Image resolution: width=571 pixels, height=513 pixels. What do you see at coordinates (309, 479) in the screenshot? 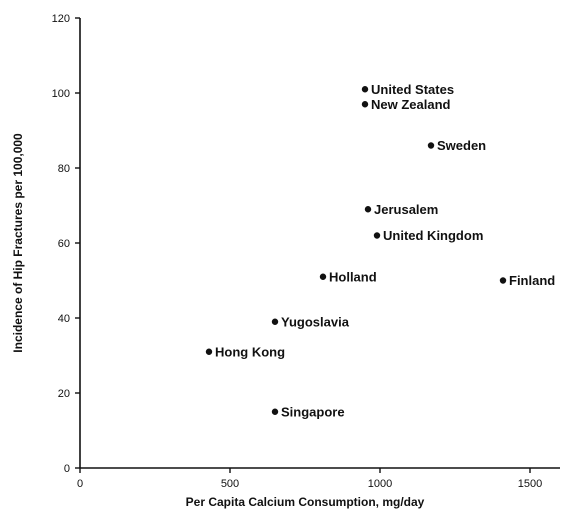
I see `x-ticks: 0 500 1000 1500` at bounding box center [309, 479].